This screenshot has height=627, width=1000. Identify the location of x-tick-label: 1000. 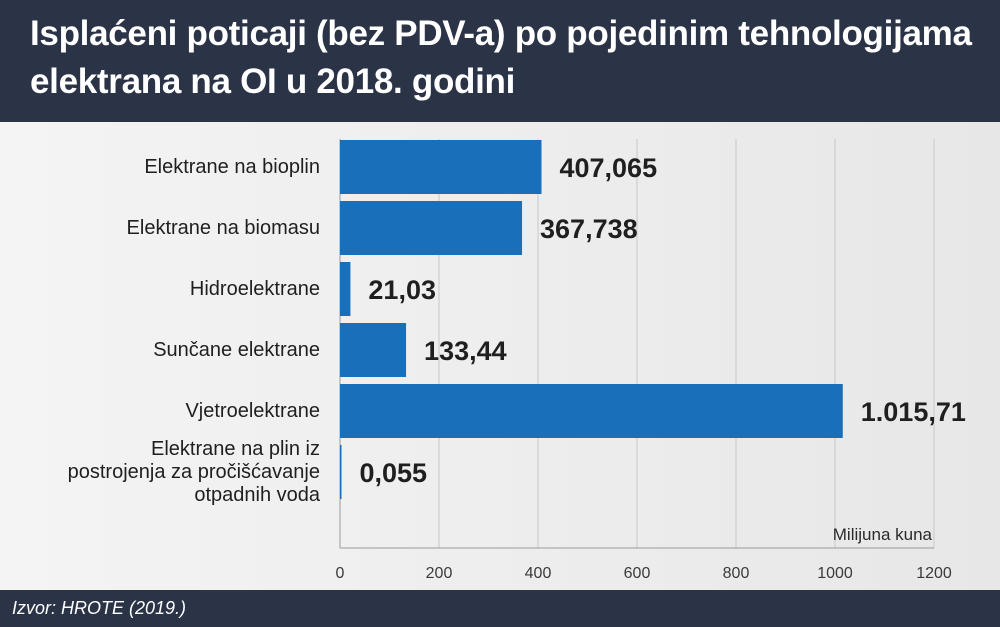
(835, 573).